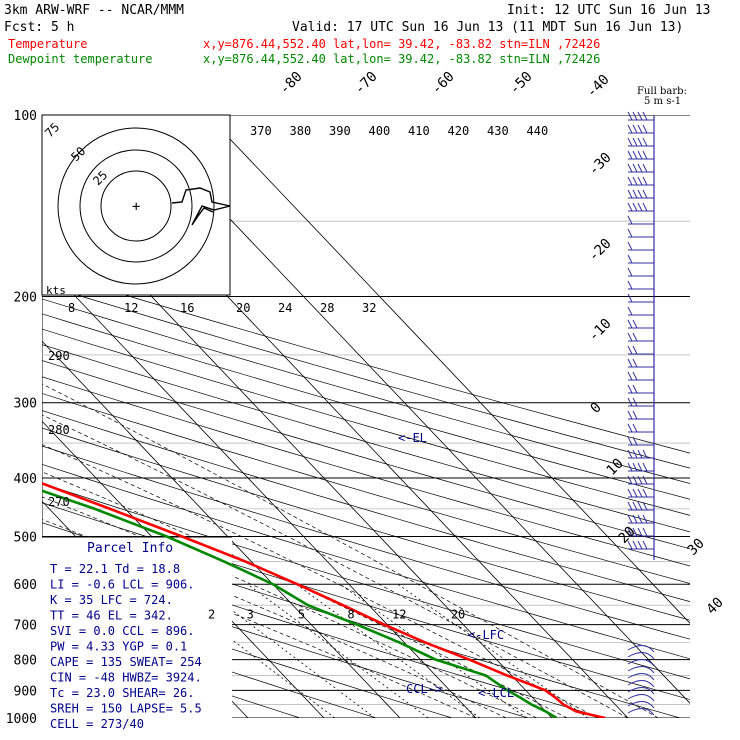 This screenshot has height=740, width=740. What do you see at coordinates (715, 606) in the screenshot?
I see `isotherm-label: 40` at bounding box center [715, 606].